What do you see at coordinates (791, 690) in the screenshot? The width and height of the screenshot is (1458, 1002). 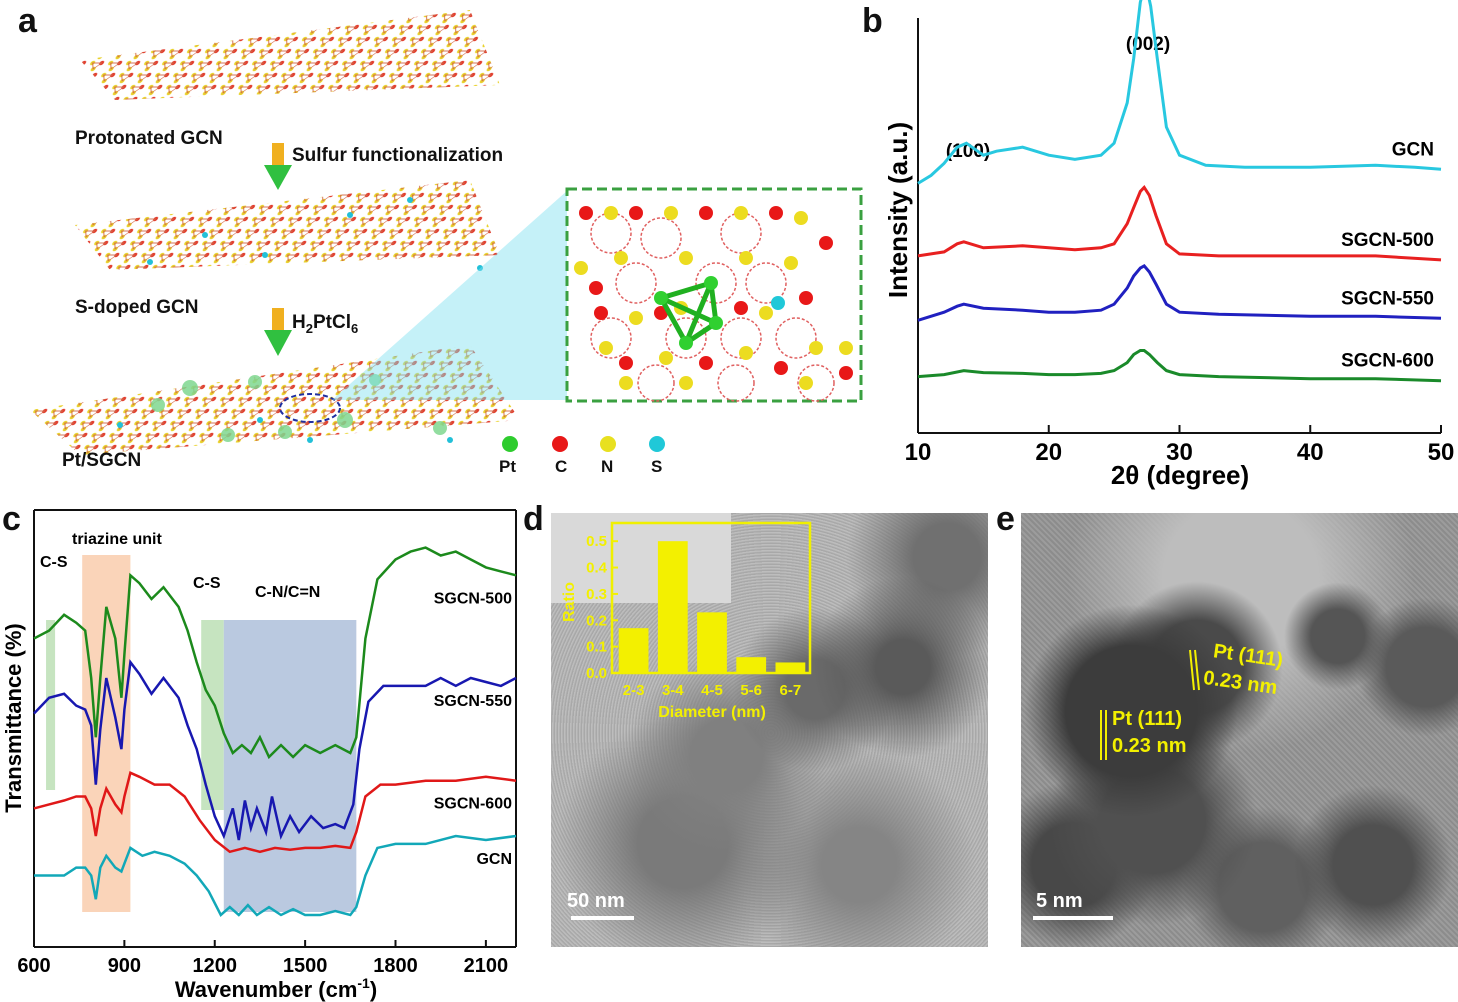 I see `x-tick-label: 6-7` at bounding box center [791, 690].